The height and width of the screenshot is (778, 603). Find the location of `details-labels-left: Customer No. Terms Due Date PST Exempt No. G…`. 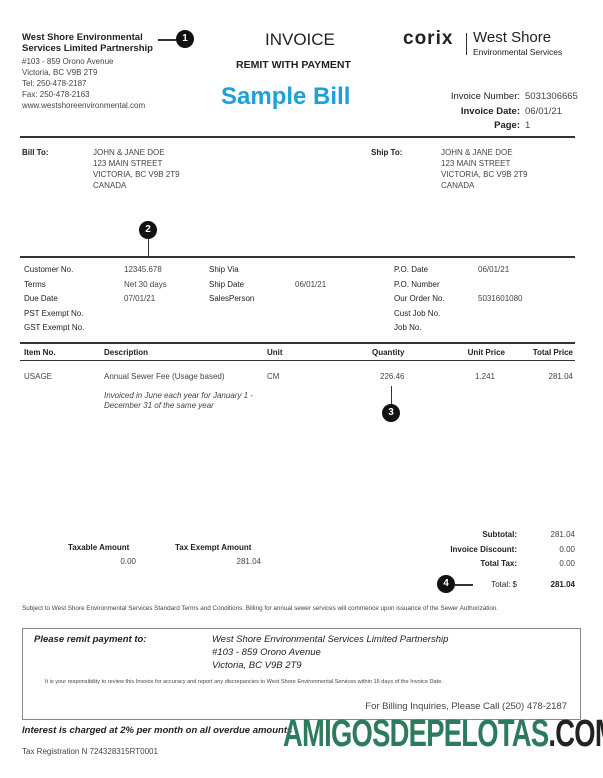

details-labels-left: Customer No. Terms Due Date PST Exempt No. G… is located at coordinates (54, 298).